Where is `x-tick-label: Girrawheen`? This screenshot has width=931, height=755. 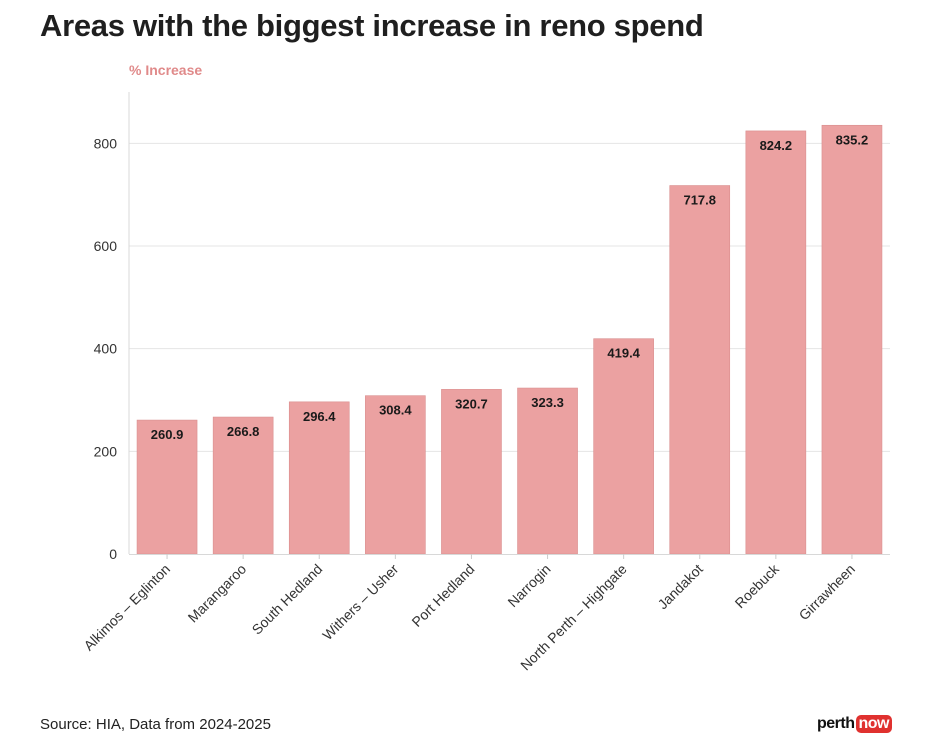
x-tick-label: Girrawheen is located at coordinates (827, 592).